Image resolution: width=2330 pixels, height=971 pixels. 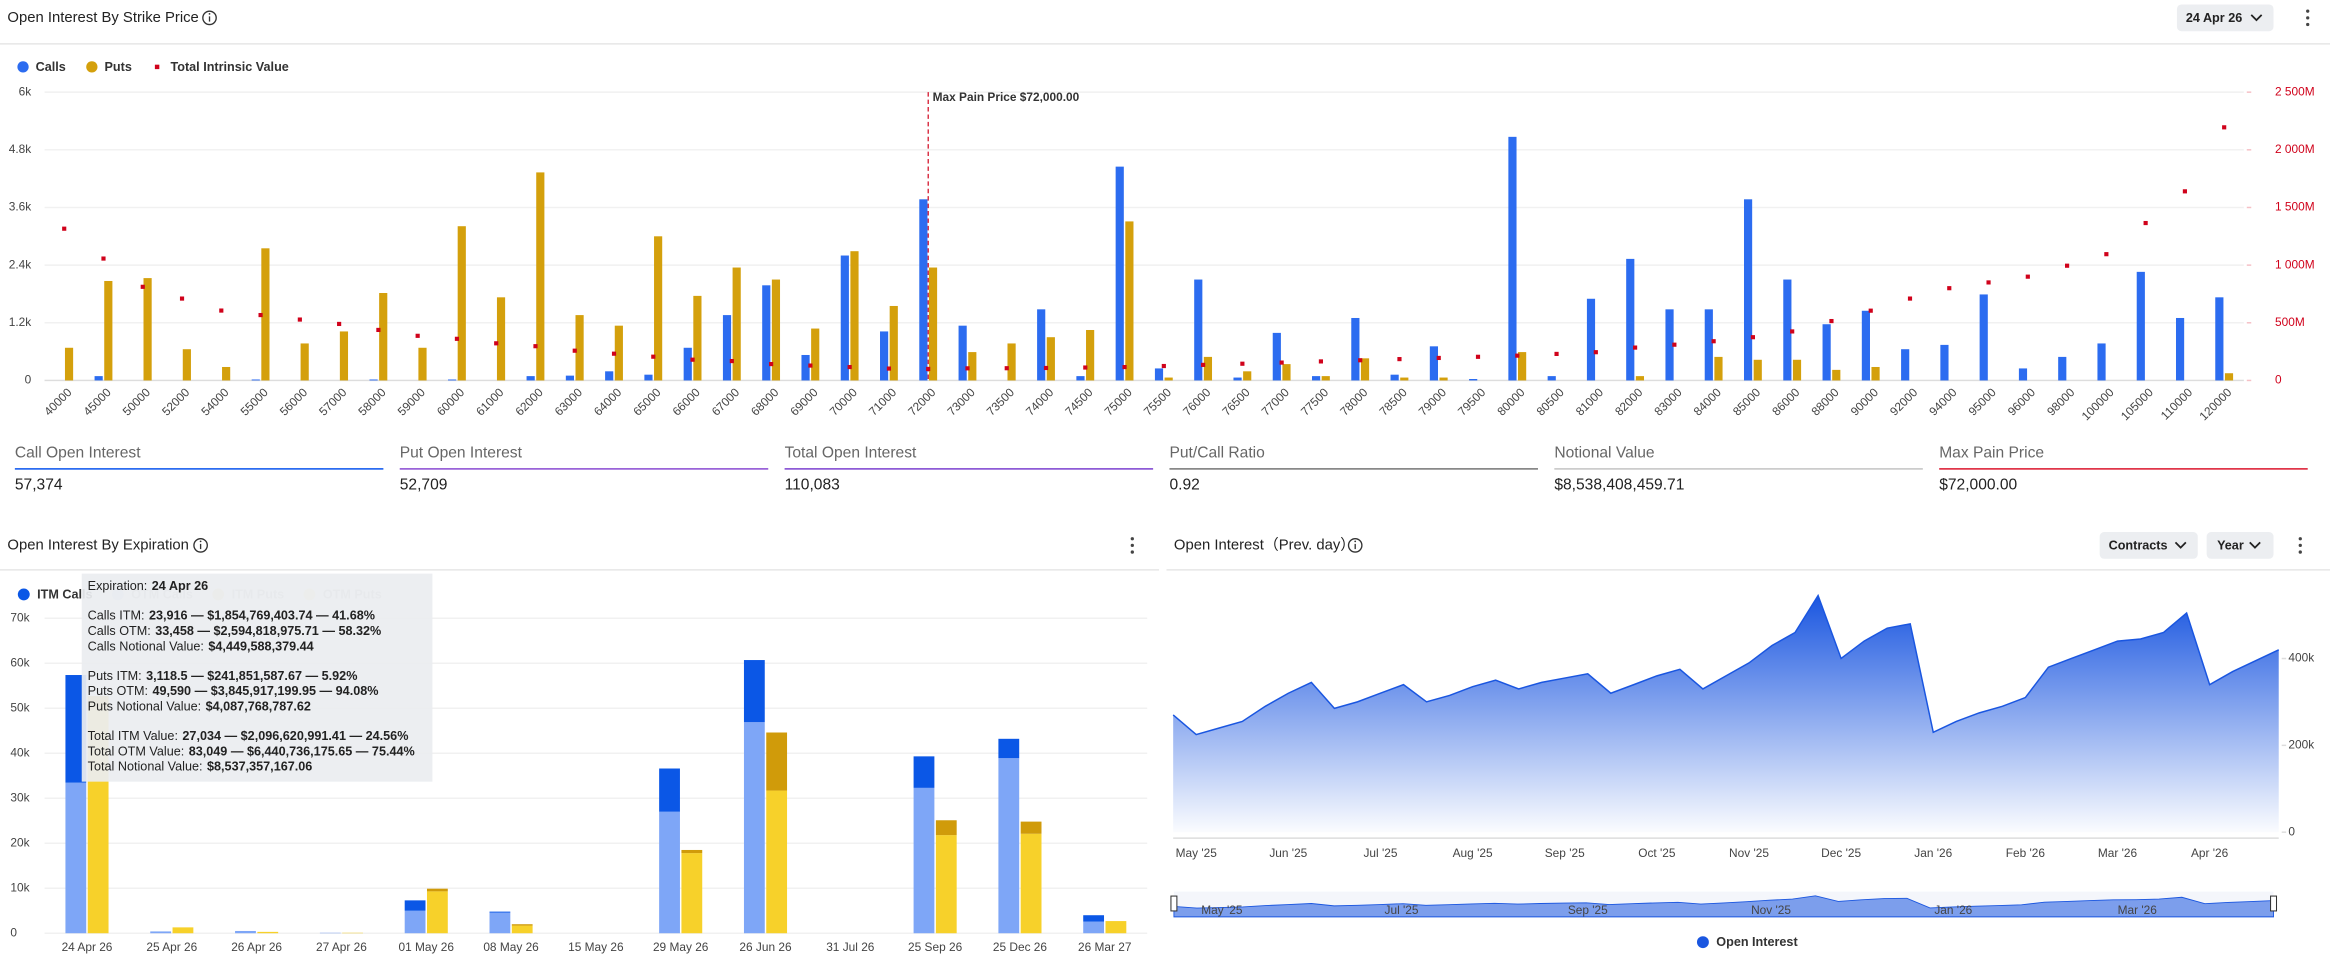 I want to click on x-tick-label: 56000, so click(x=294, y=402).